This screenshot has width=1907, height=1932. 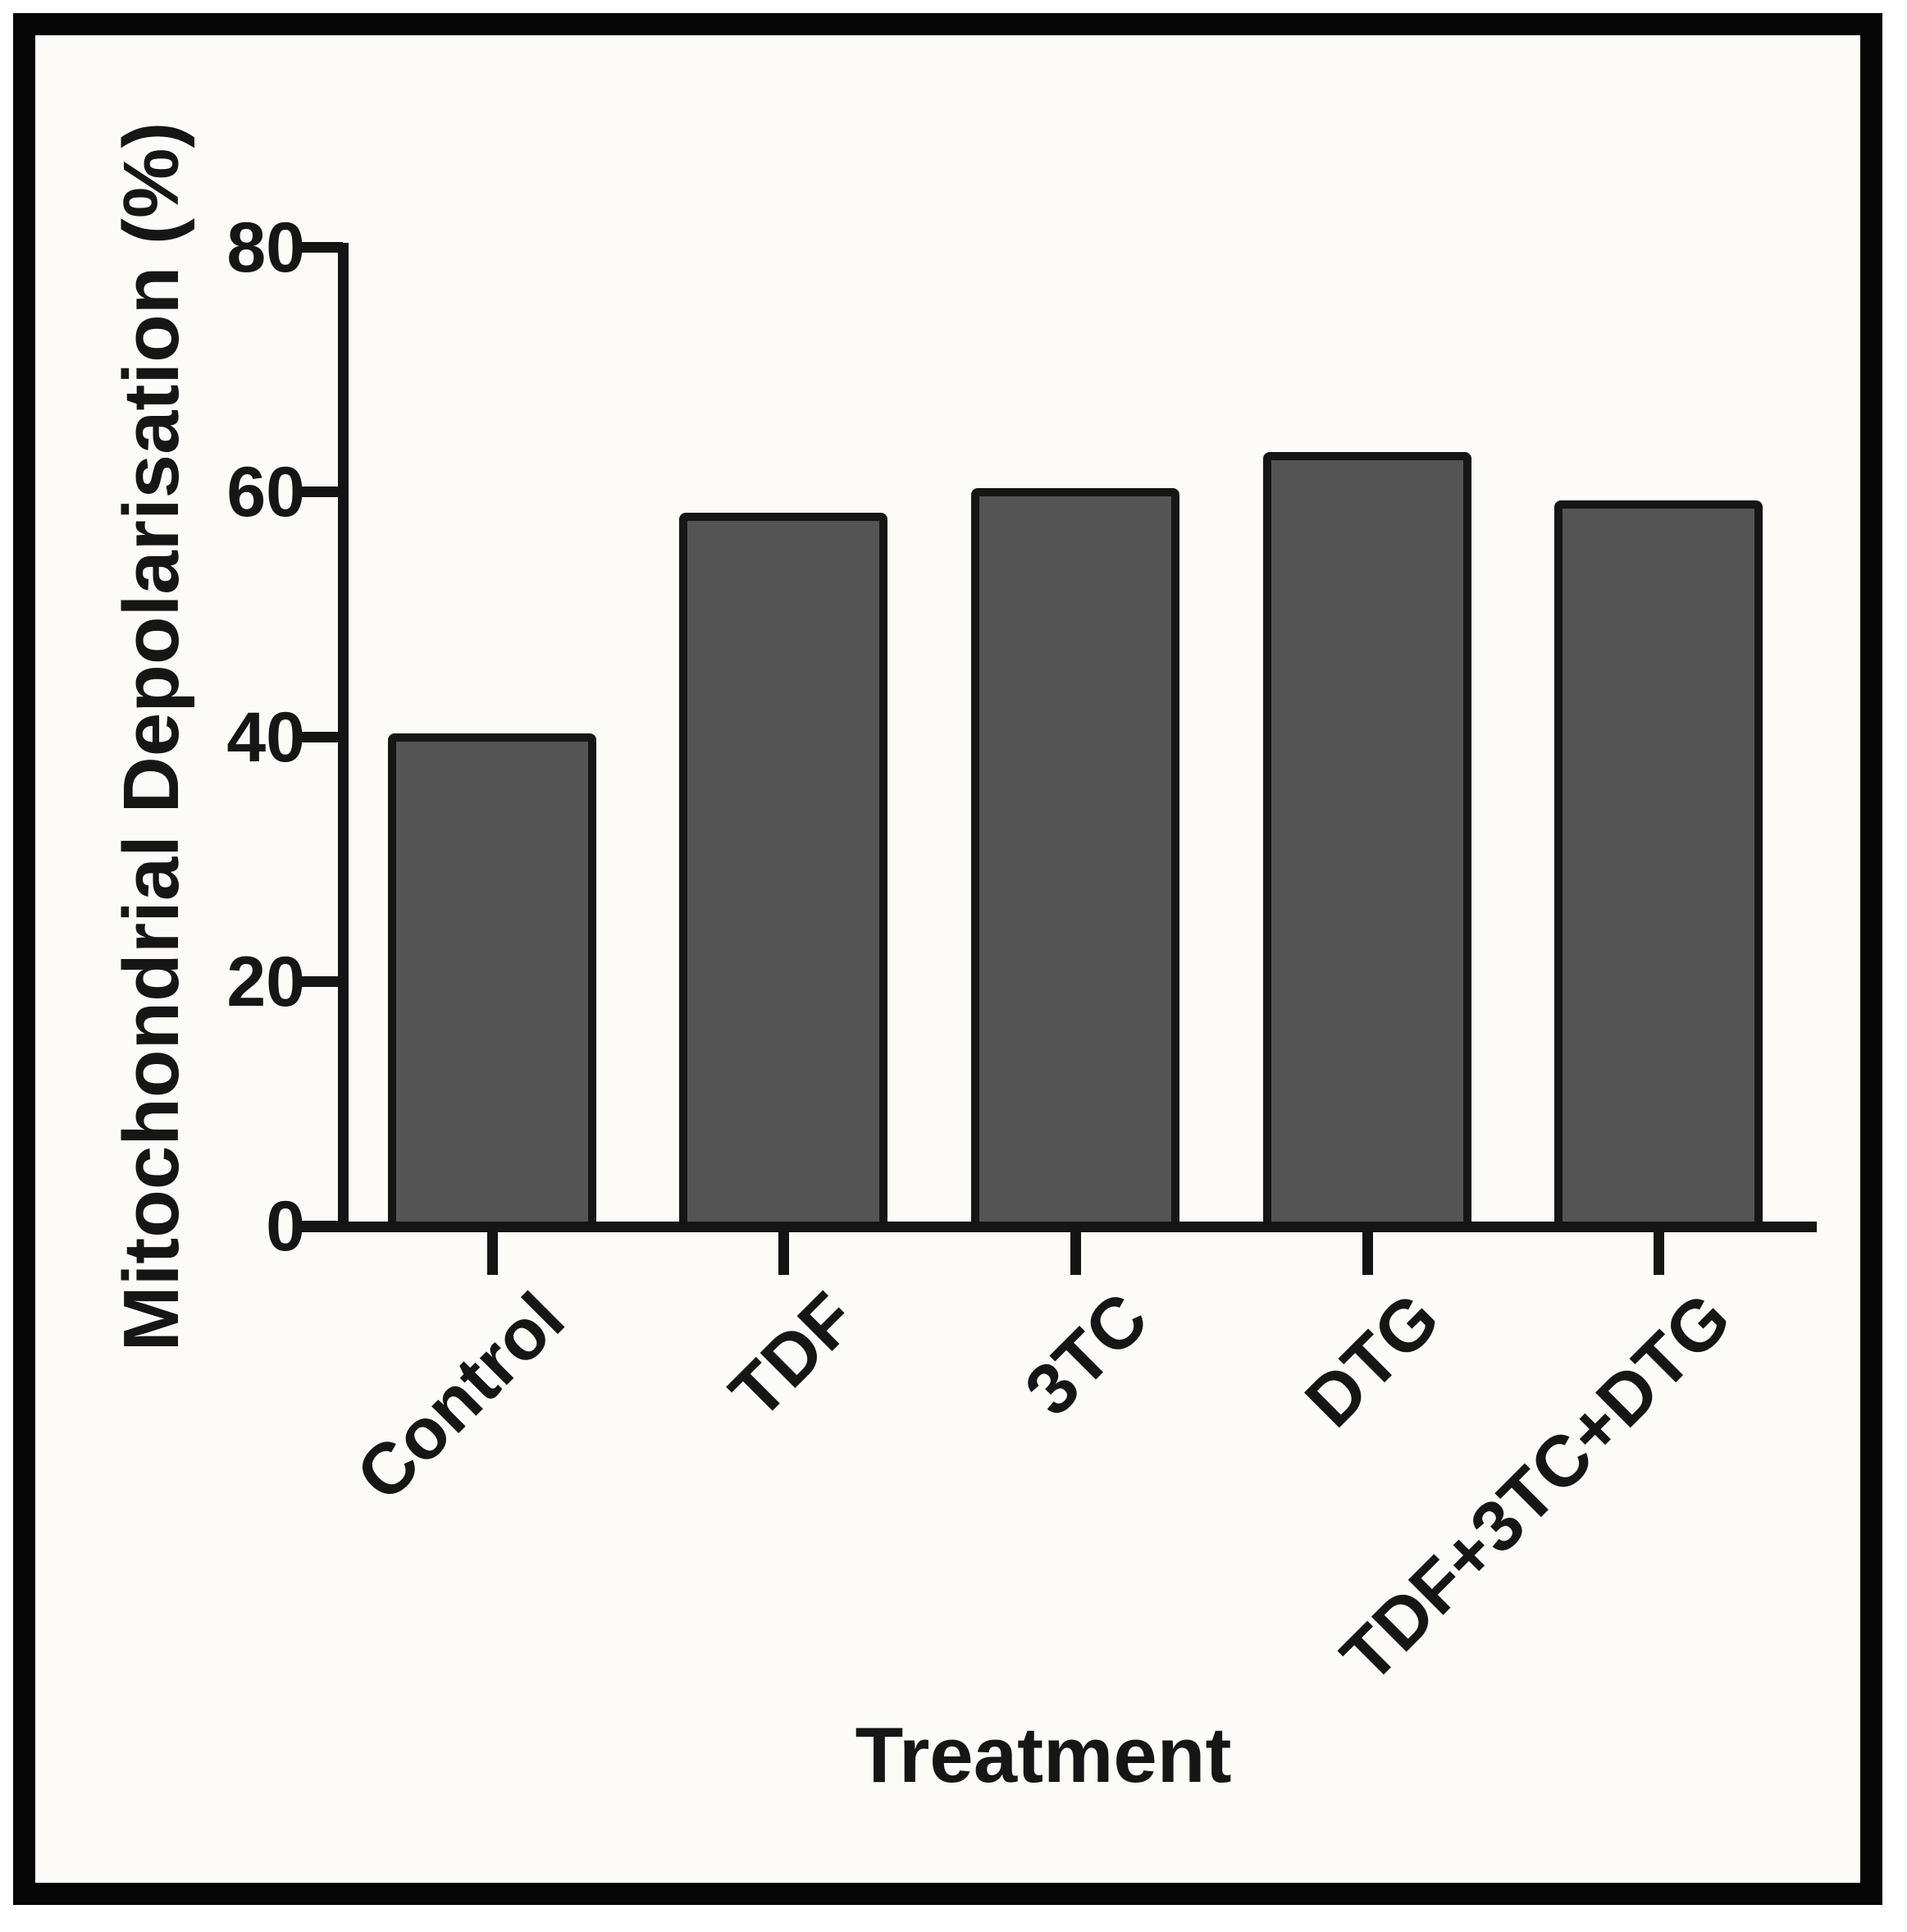 I want to click on y-tick-label: 80, so click(x=265, y=248).